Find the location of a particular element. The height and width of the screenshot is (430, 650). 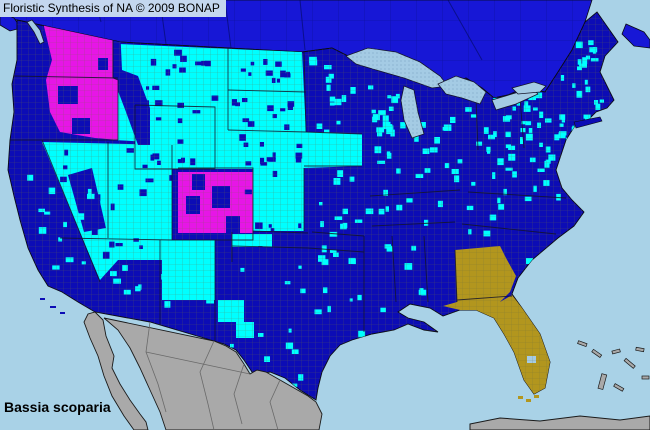

title-bar: Floristic Synthesis of NA © 2009 BONAP is located at coordinates (113, 8).